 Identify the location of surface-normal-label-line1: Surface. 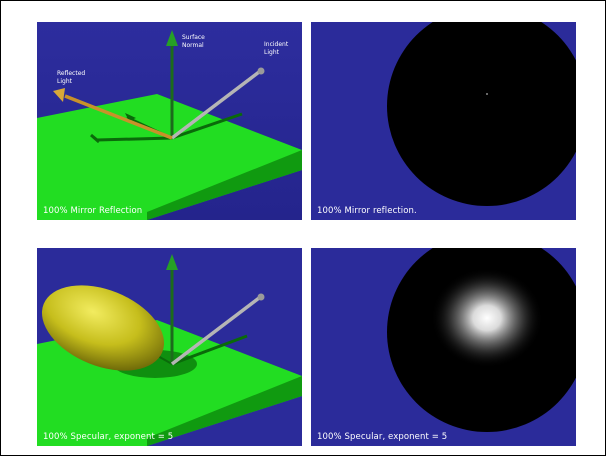
(193, 37).